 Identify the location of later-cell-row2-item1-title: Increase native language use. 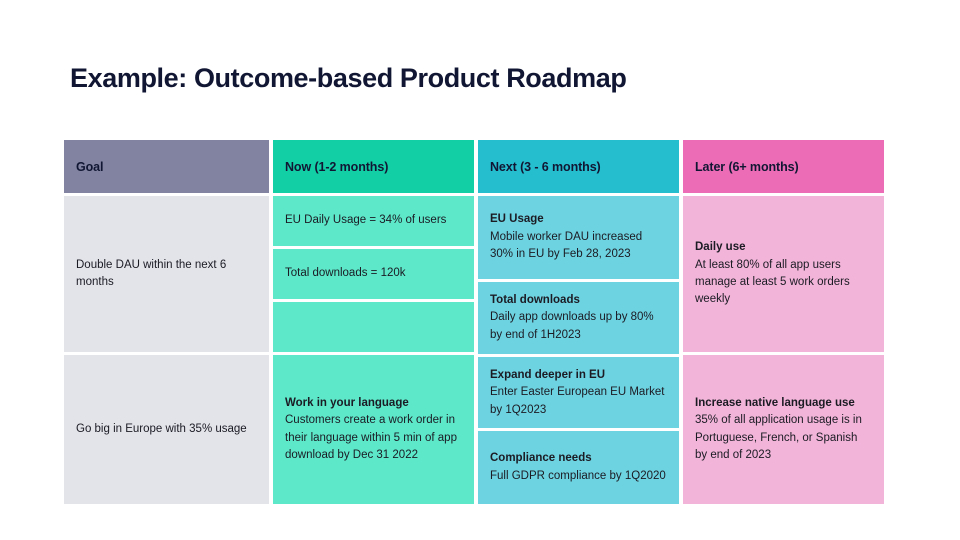
(775, 402).